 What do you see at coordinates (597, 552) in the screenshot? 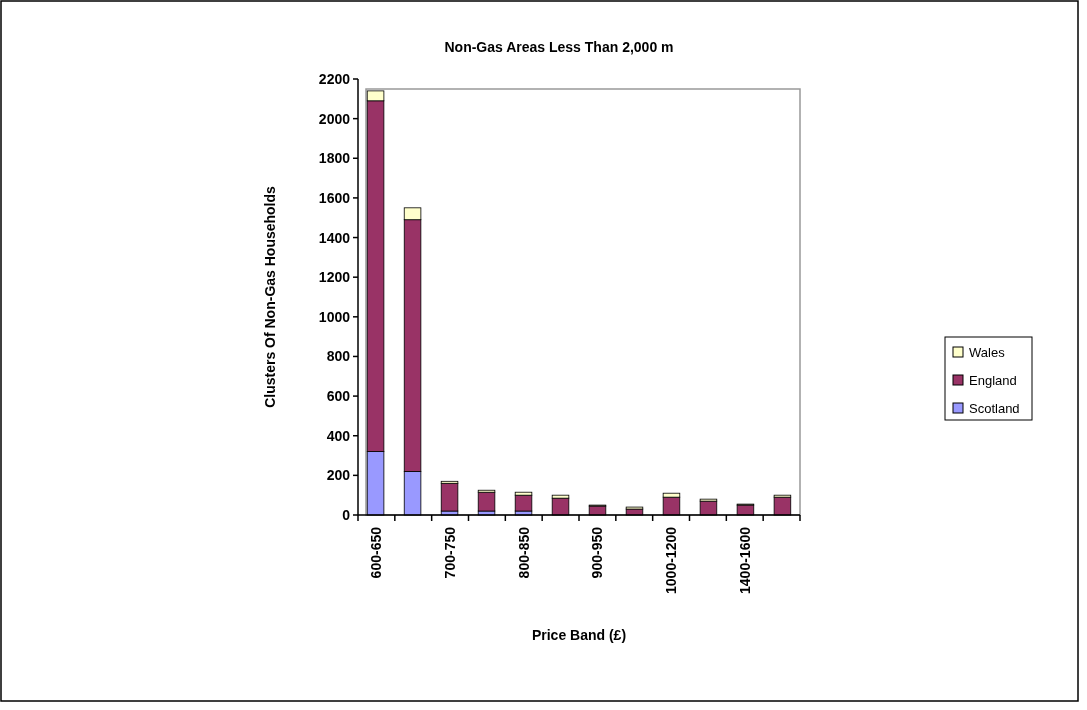
I see `x-tick-label: 900-950` at bounding box center [597, 552].